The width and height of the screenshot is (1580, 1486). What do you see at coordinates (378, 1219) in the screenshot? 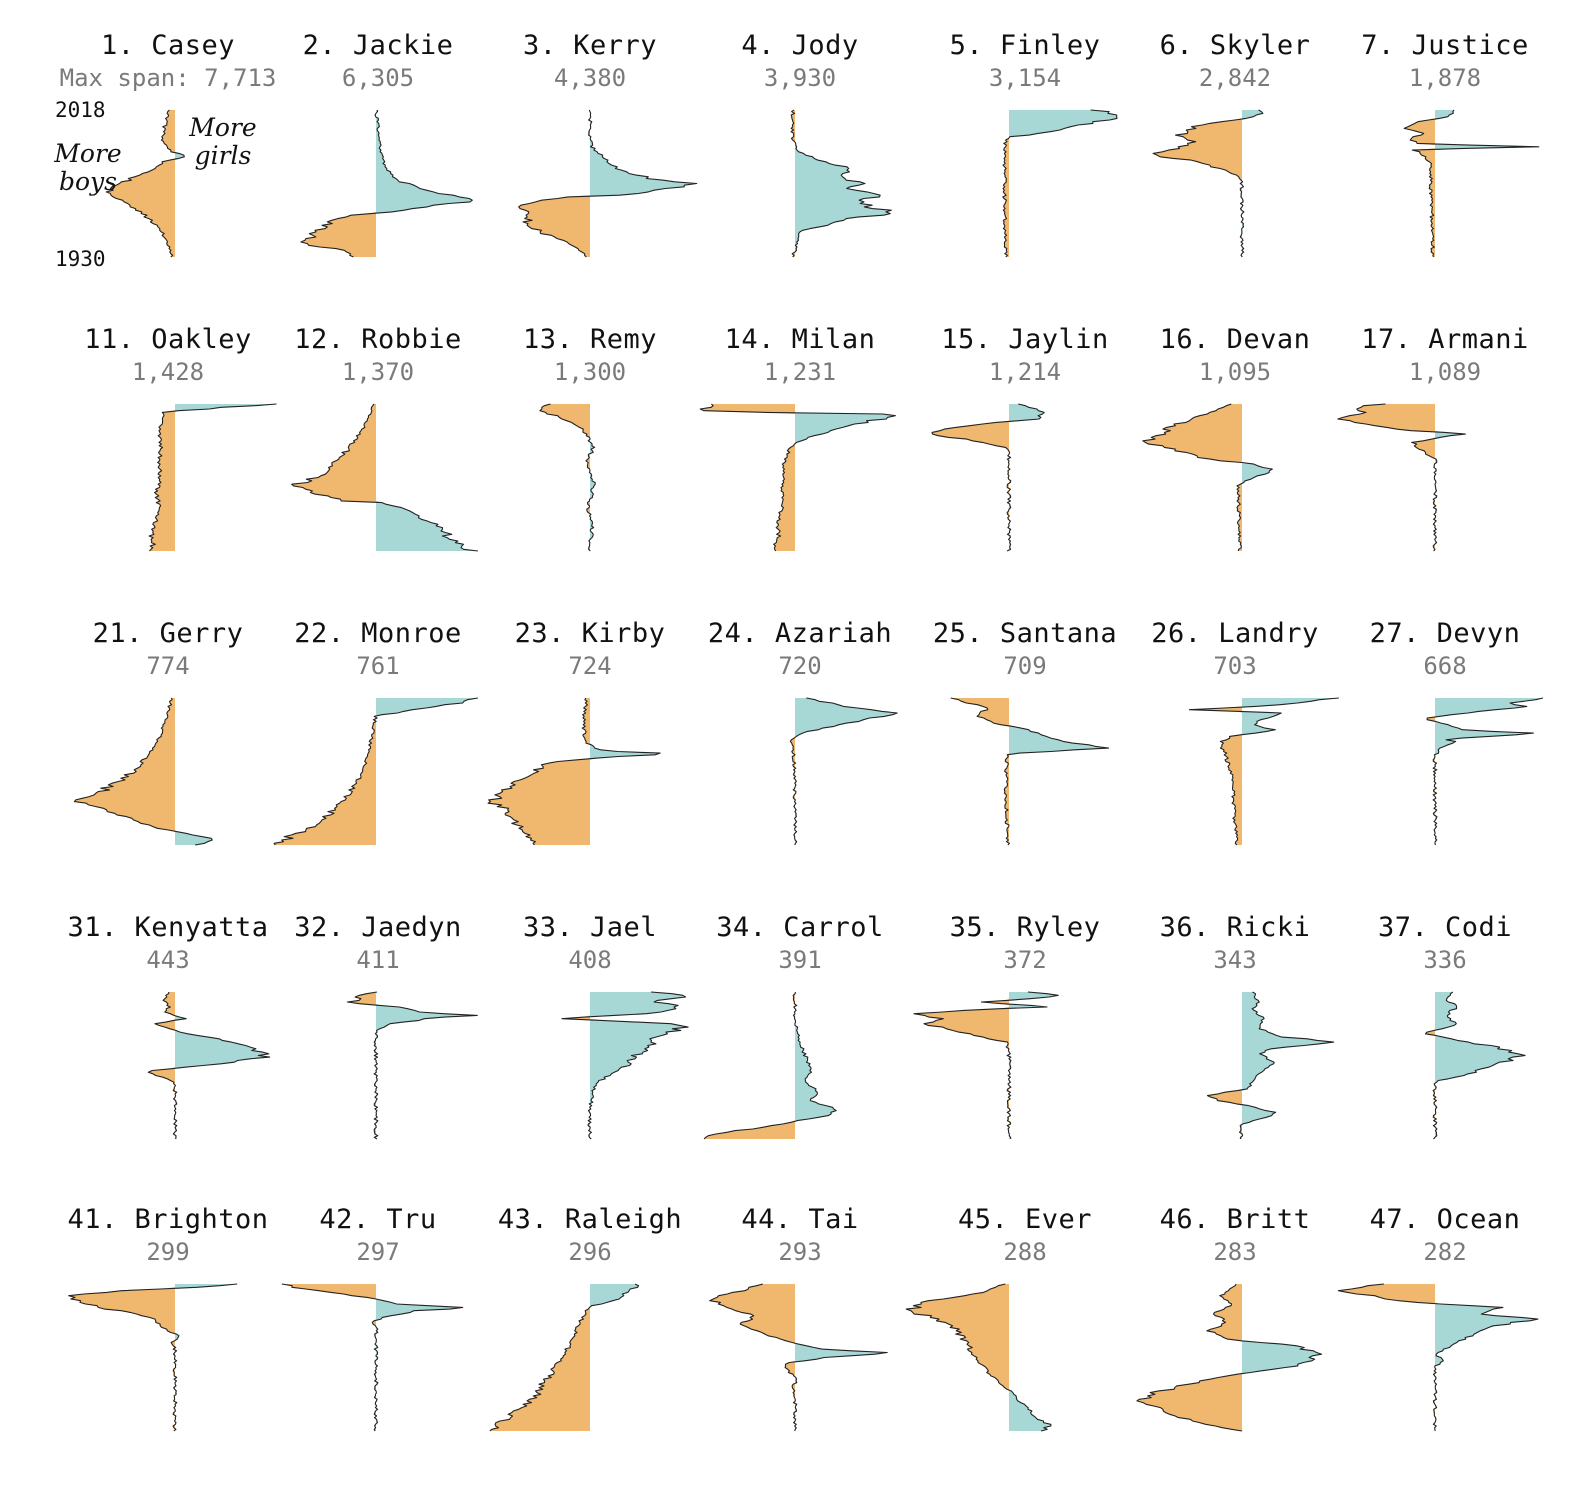
I see `panel-title: 42. Tru` at bounding box center [378, 1219].